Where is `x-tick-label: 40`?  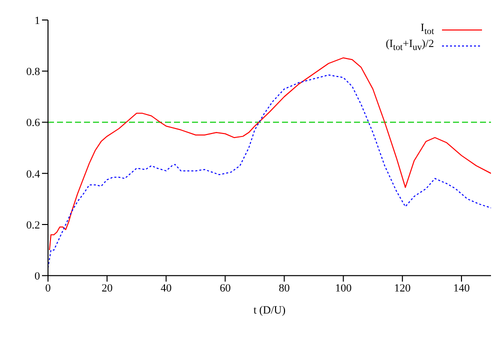 x-tick-label: 40 is located at coordinates (166, 288).